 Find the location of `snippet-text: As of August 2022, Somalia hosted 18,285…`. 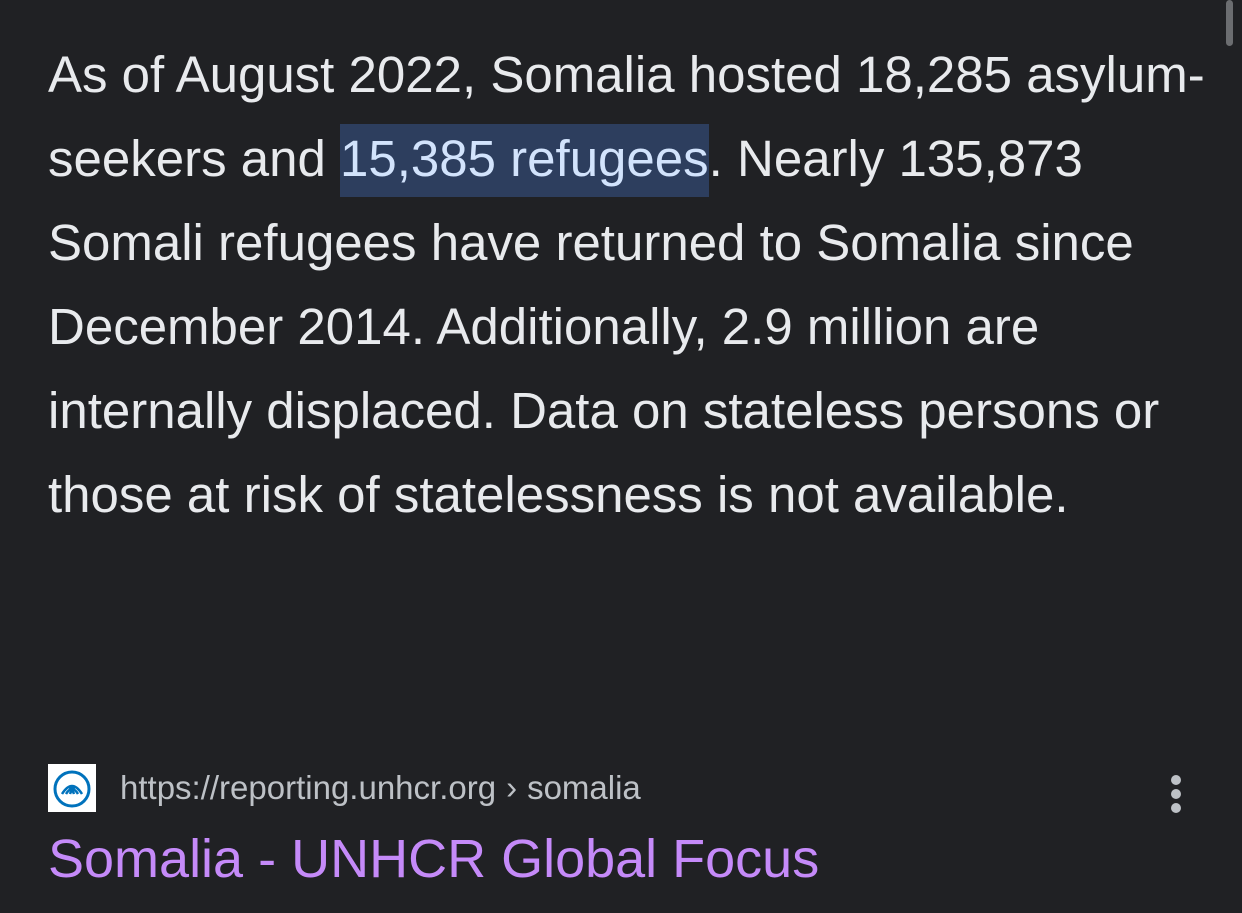

snippet-text: As of August 2022, Somalia hosted 18,285… is located at coordinates (626, 116).